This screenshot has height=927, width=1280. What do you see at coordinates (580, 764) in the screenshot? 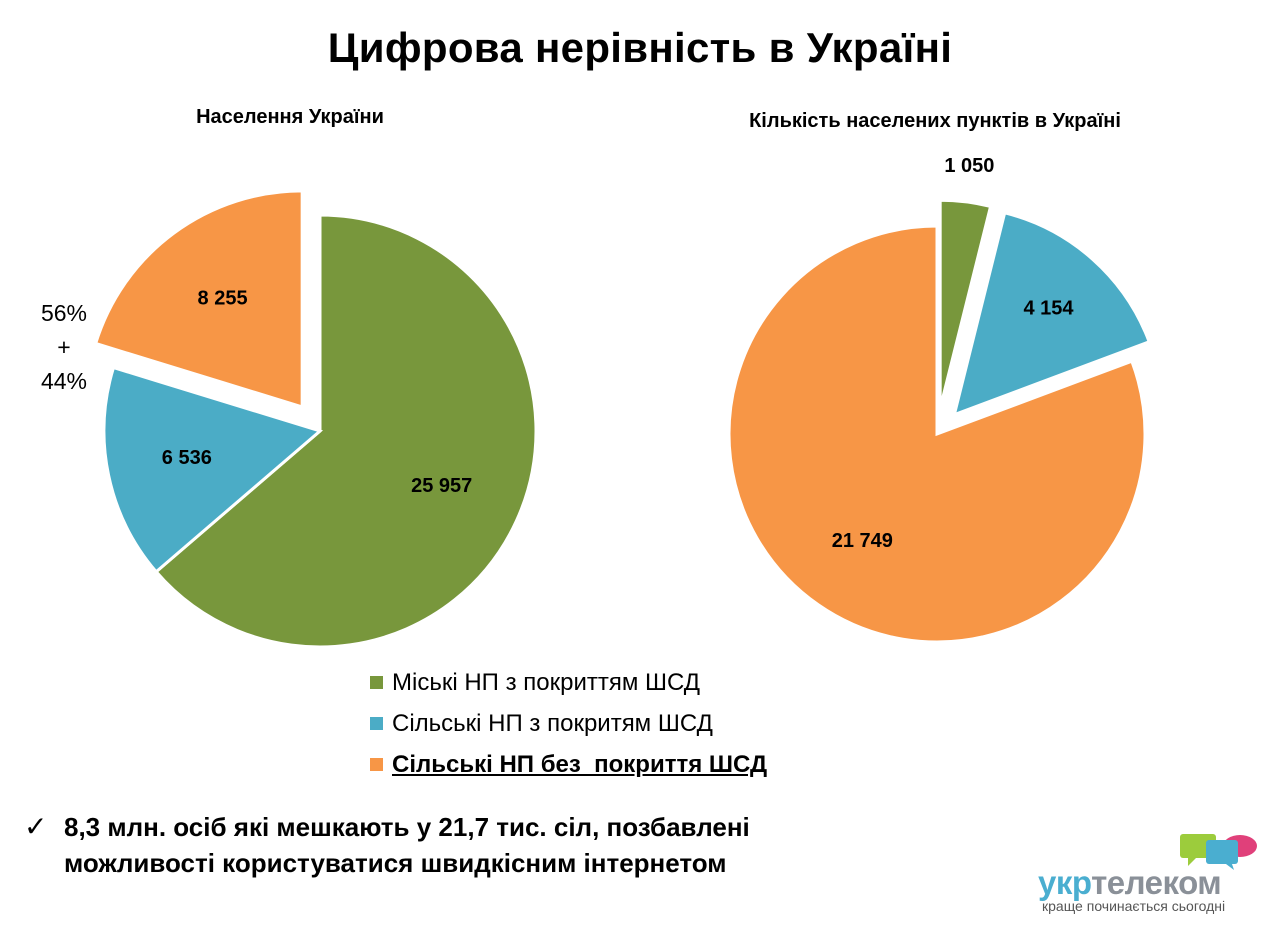
I see `legend-label: Сільські НП без покриття ШСД` at bounding box center [580, 764].